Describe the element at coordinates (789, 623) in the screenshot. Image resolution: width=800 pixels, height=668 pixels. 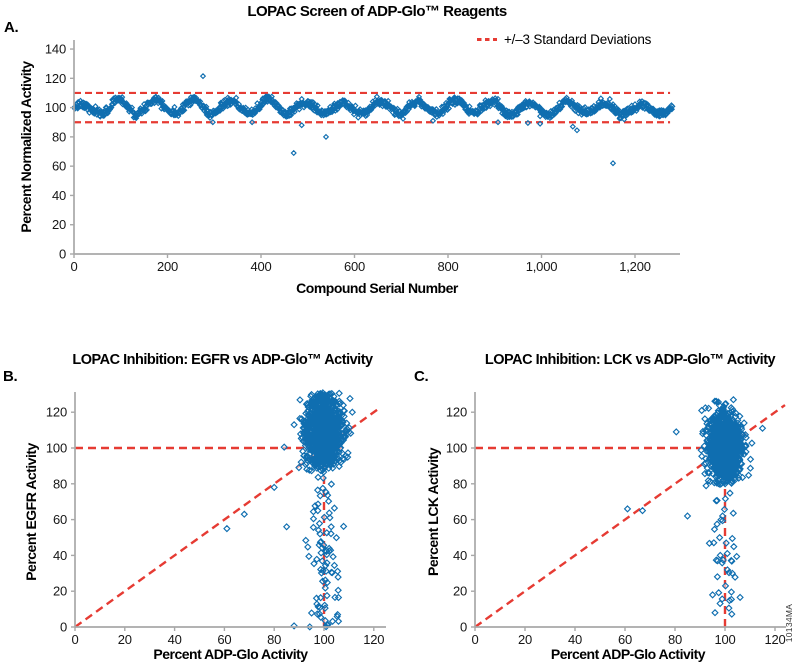
I see `figure-number-watermark: 10134MA` at that location.